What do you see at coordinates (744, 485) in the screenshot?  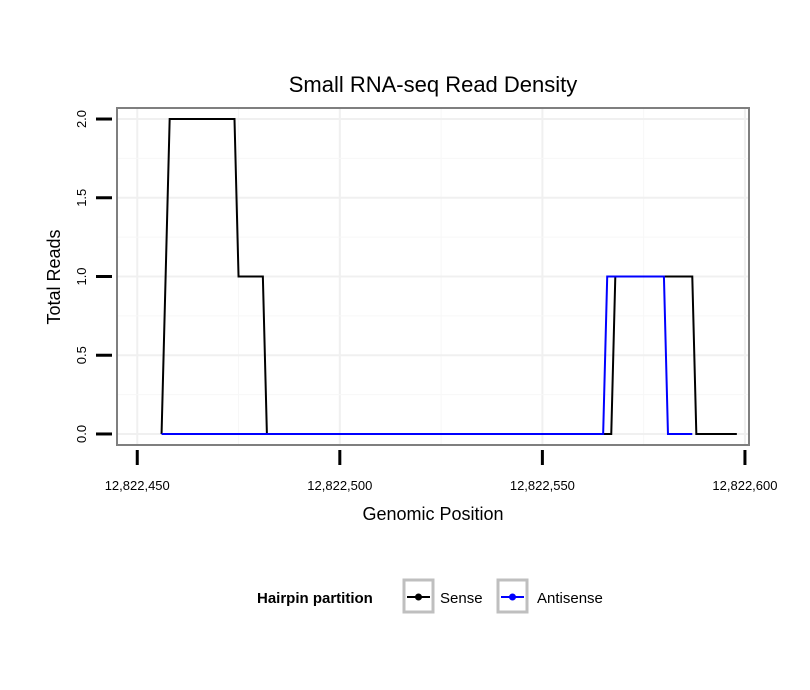 I see `x-tick-label: 12,822,600` at bounding box center [744, 485].